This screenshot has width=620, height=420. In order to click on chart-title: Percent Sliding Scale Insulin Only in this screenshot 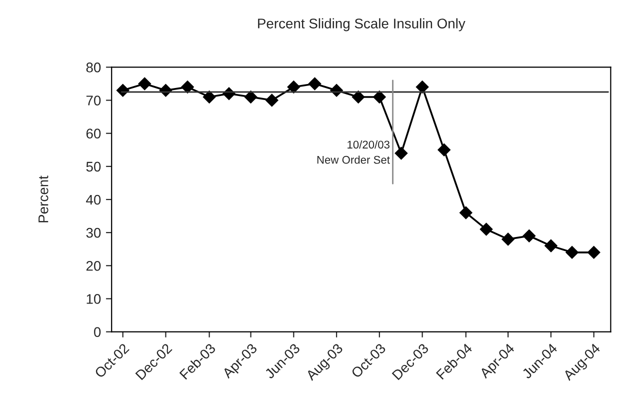, I will do `click(362, 25)`.